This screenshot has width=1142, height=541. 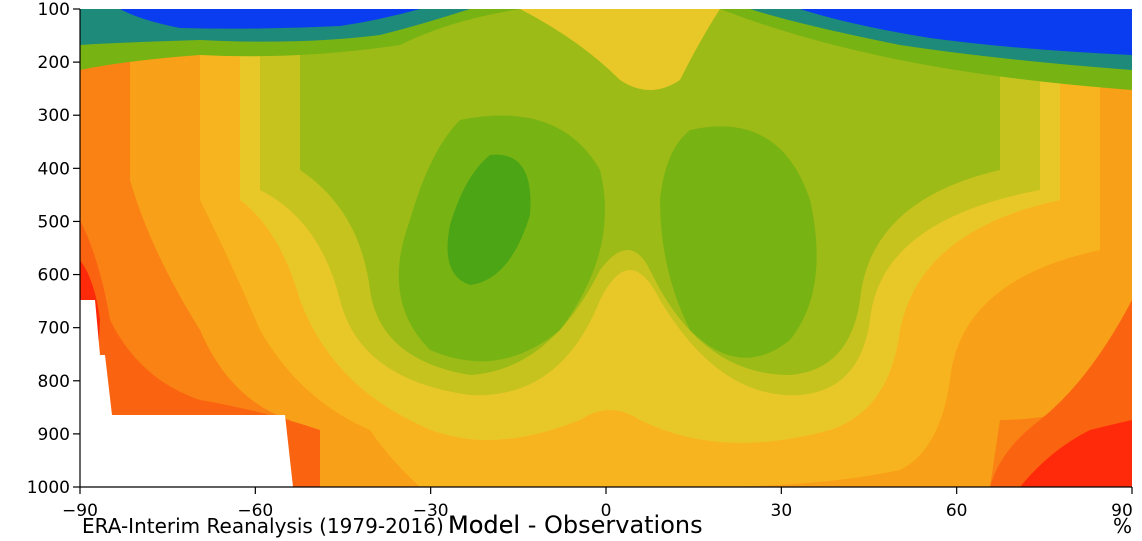 What do you see at coordinates (606, 511) in the screenshot?
I see `x-tick-label: 0` at bounding box center [606, 511].